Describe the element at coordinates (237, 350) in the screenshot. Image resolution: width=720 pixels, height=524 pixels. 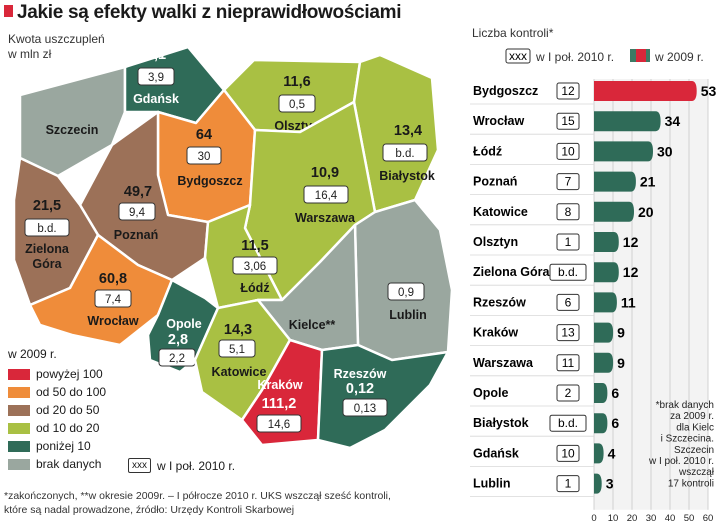
I see `region-katowice-box-value: 5,1` at that location.